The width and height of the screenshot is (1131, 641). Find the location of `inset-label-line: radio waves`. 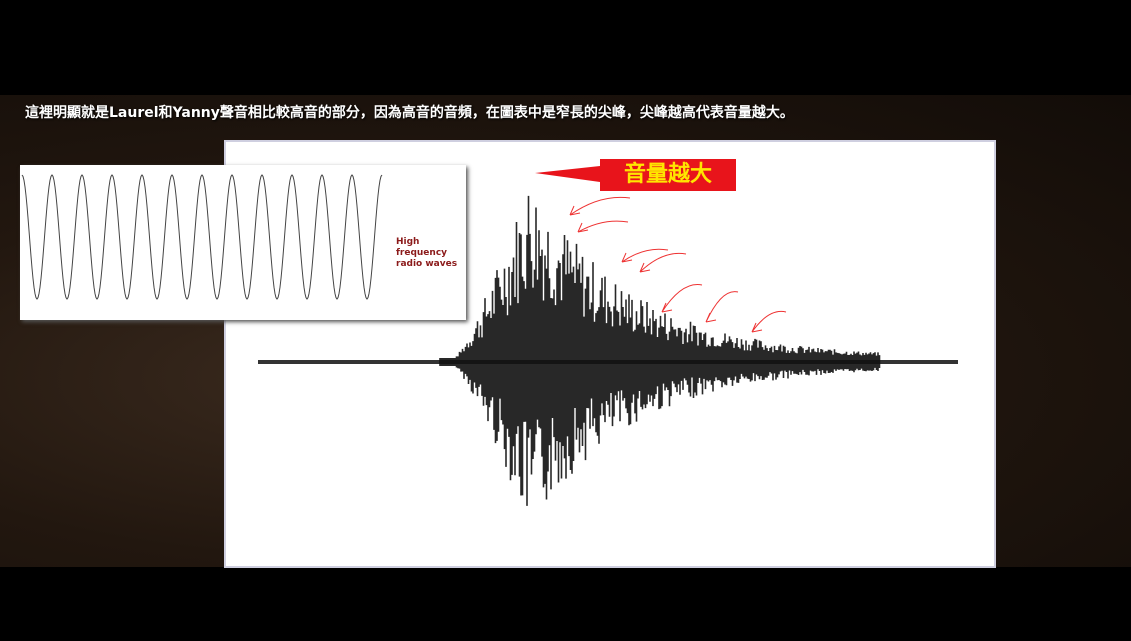

inset-label-line: radio waves is located at coordinates (427, 264).